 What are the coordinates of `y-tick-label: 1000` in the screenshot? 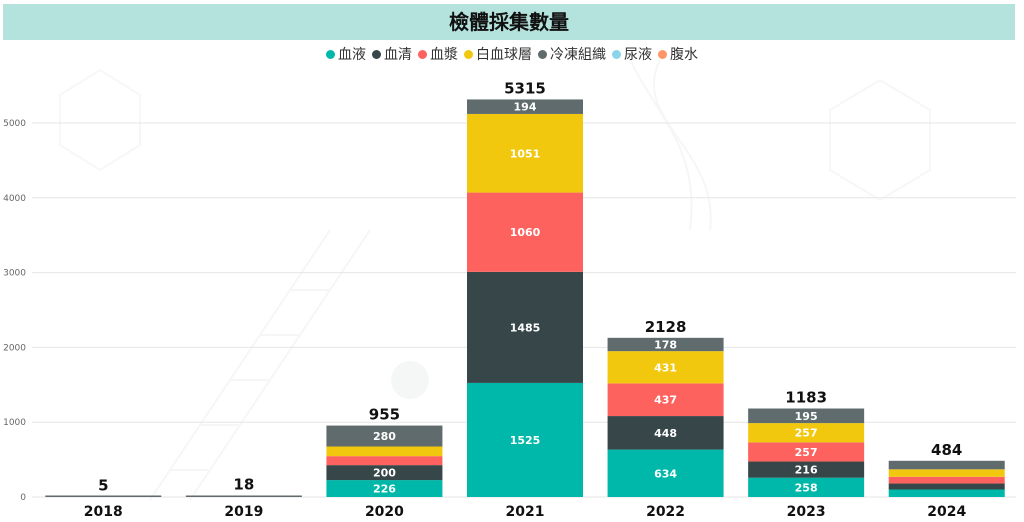 It's located at (14, 423).